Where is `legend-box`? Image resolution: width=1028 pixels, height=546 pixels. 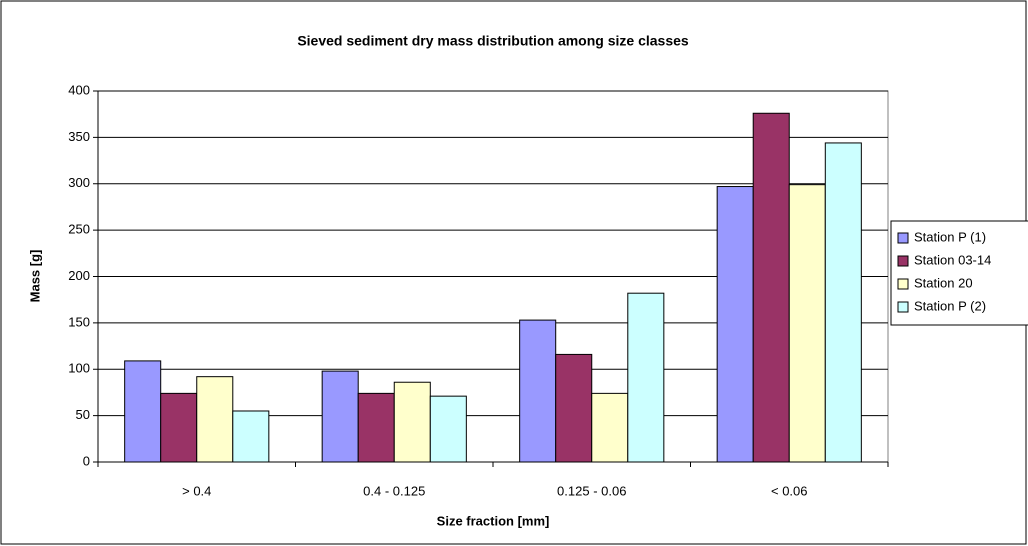 legend-box is located at coordinates (959, 273).